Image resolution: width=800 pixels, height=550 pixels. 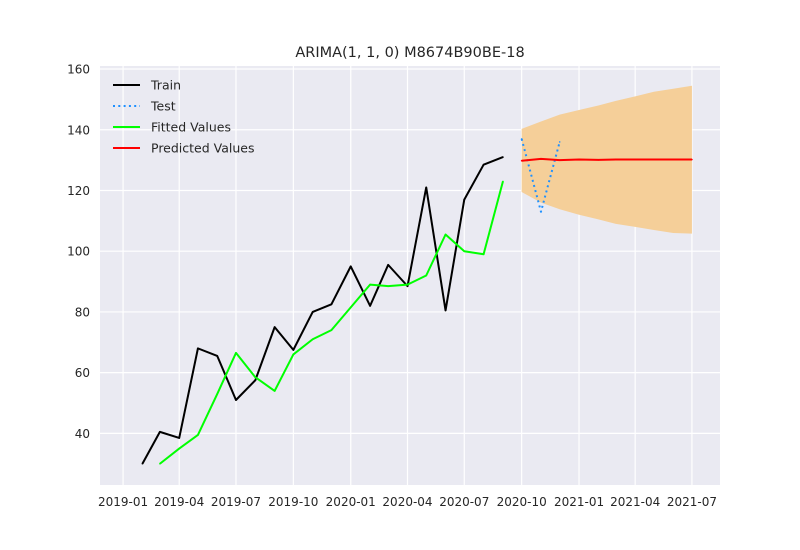 What do you see at coordinates (409, 53) in the screenshot?
I see `chart-title: ARIMA(1, 1, 0) M8674B90BE-18` at bounding box center [409, 53].